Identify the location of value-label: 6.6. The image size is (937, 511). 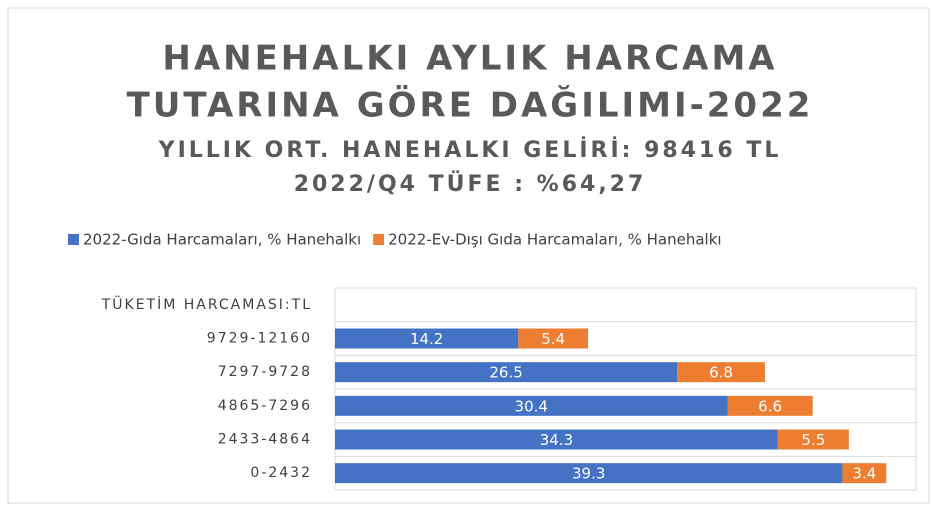
(770, 406).